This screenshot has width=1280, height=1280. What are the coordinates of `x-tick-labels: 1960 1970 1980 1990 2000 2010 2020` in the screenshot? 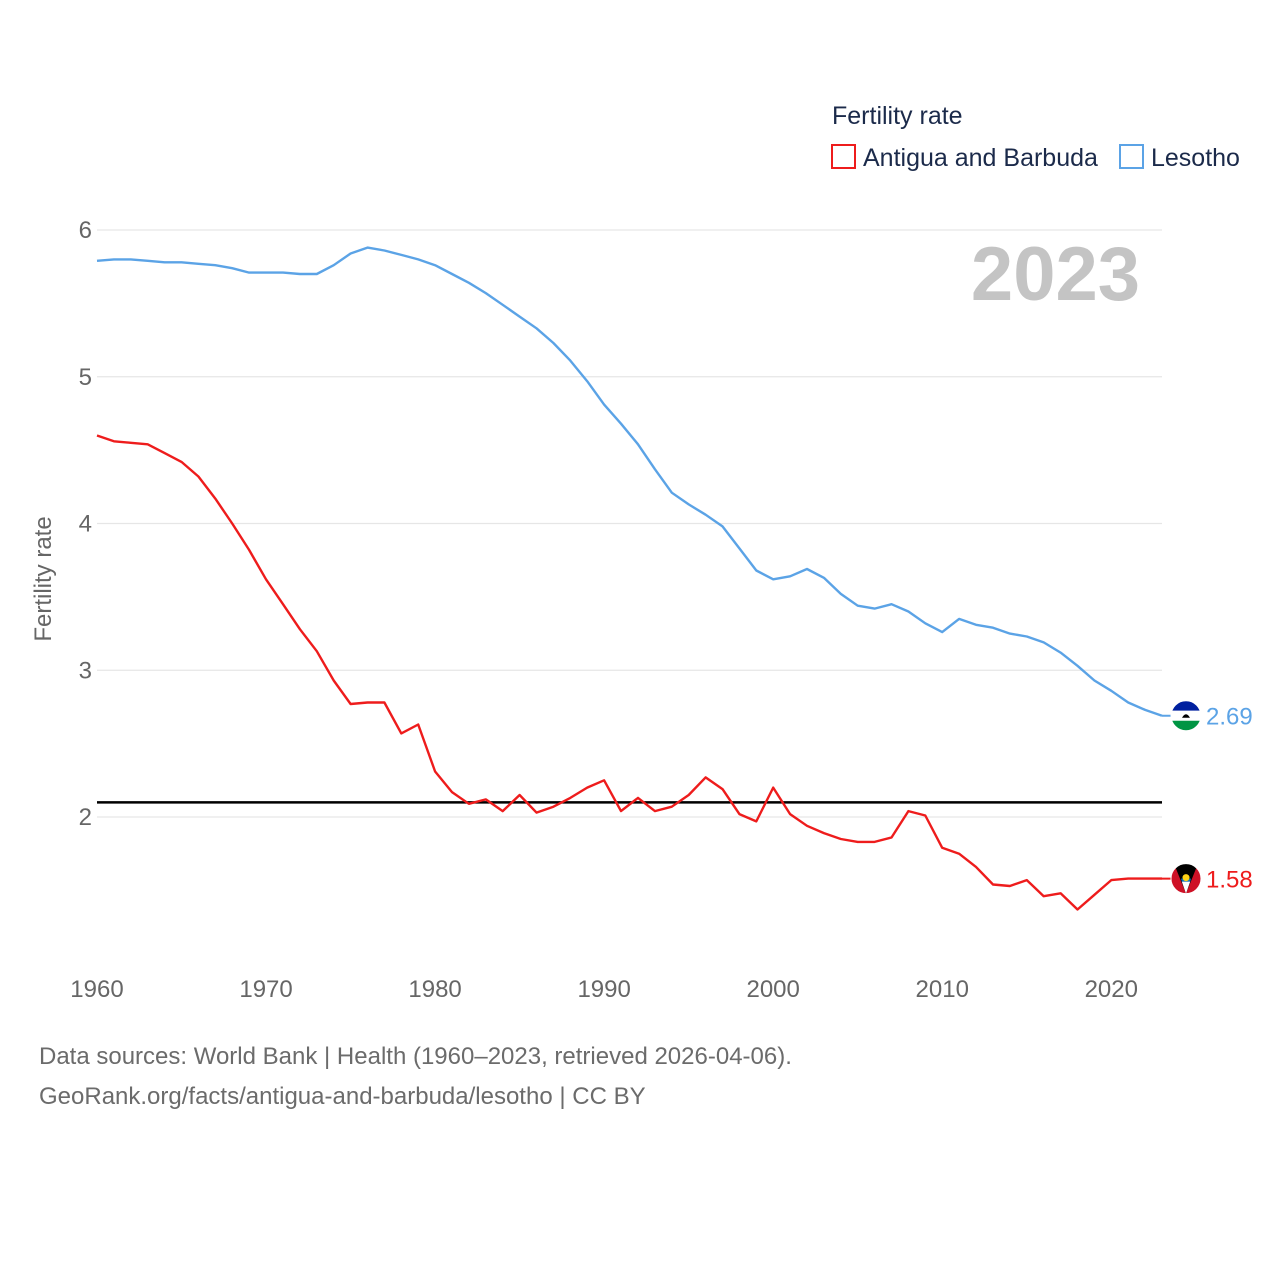 It's located at (604, 989).